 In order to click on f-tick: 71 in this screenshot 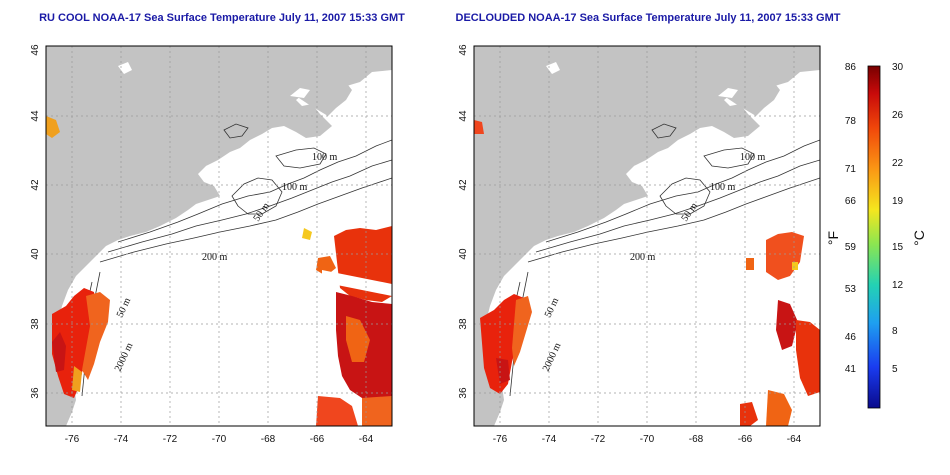, I will do `click(851, 169)`.